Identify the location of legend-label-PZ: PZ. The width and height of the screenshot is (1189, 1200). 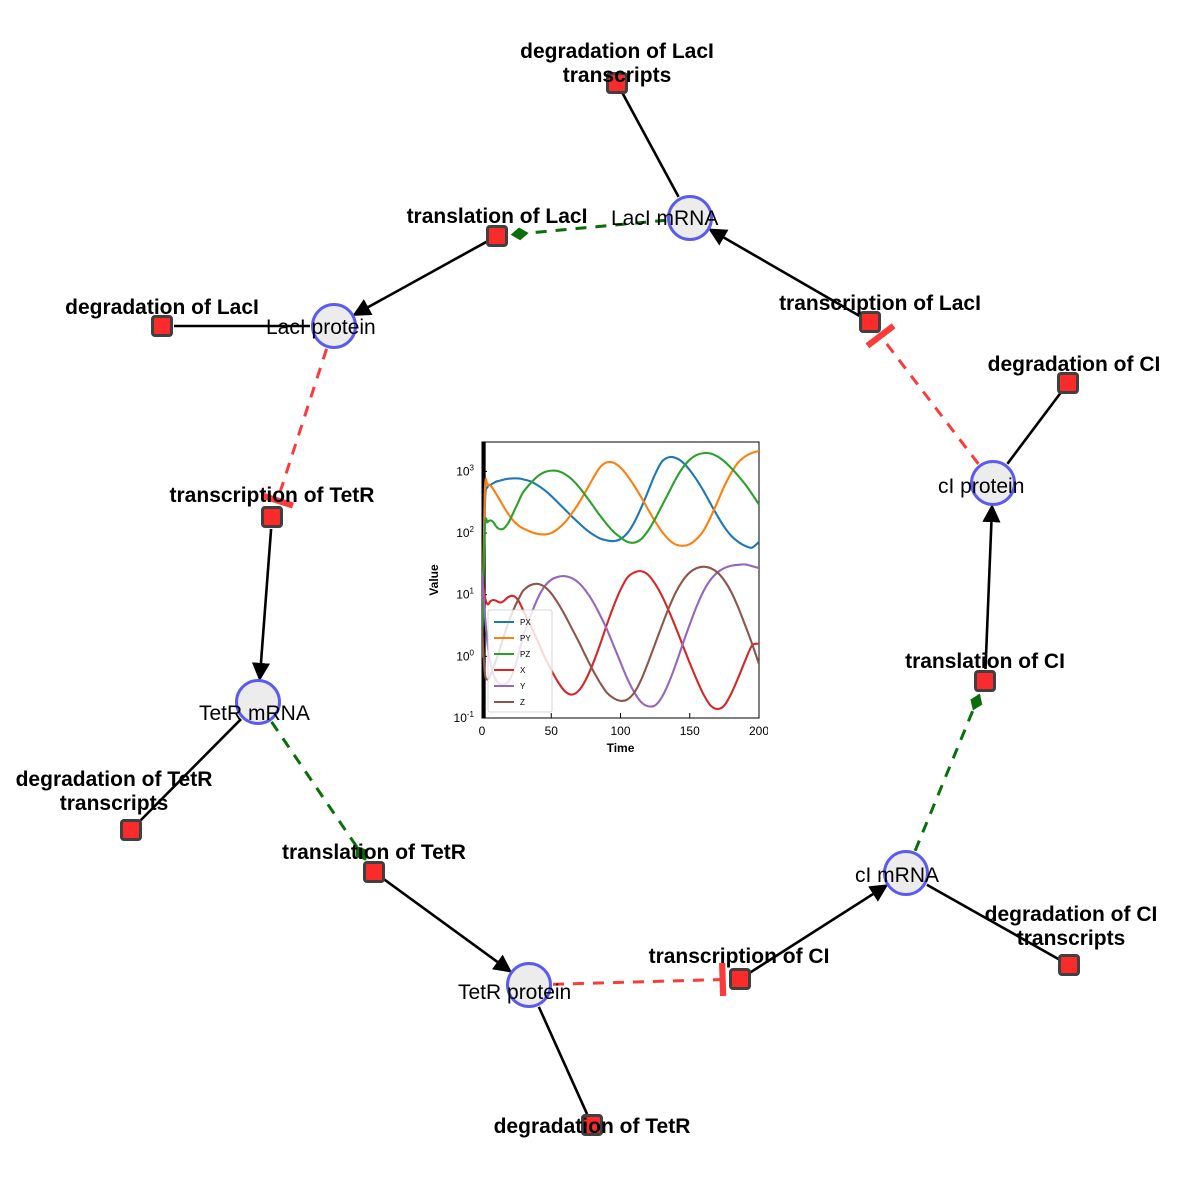
(525, 654).